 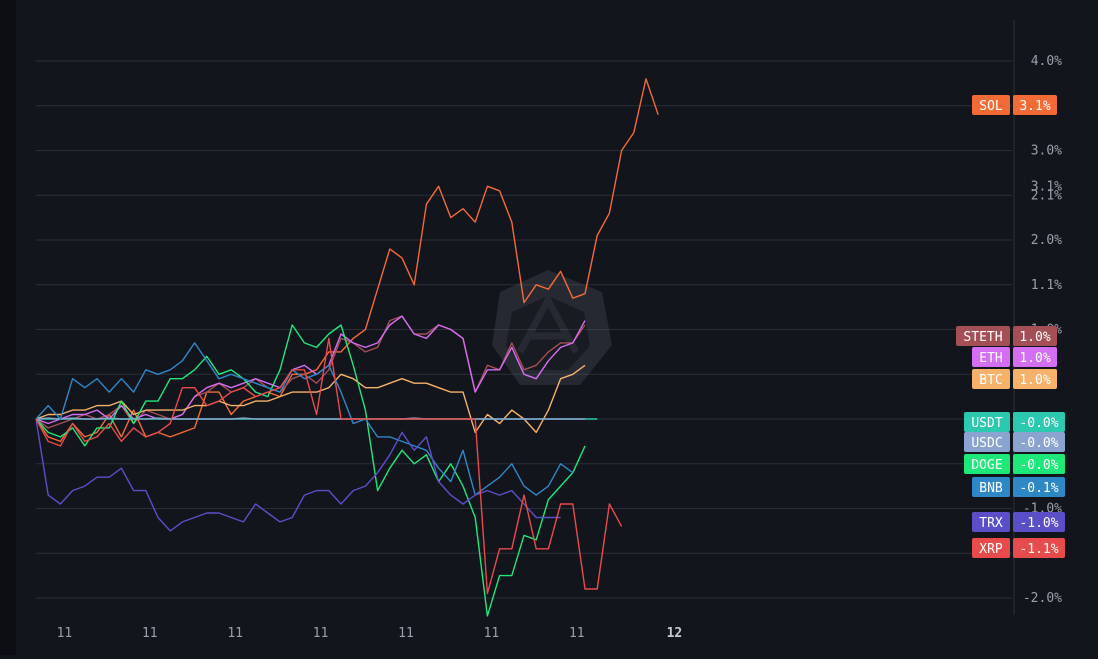 I want to click on series-tag-btc: BTC 1.0%, so click(x=1014, y=379).